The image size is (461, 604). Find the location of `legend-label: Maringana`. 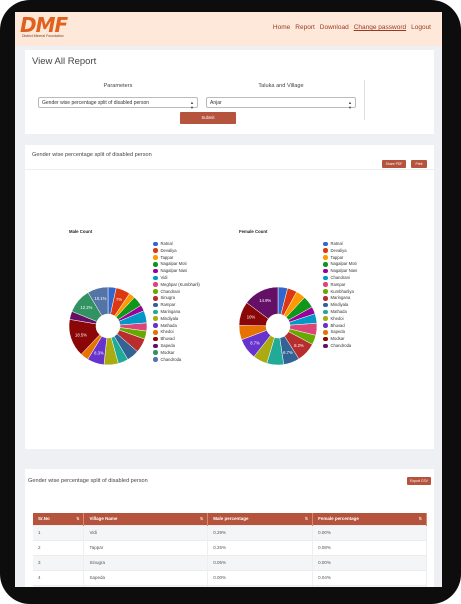

legend-label: Maringana is located at coordinates (340, 298).